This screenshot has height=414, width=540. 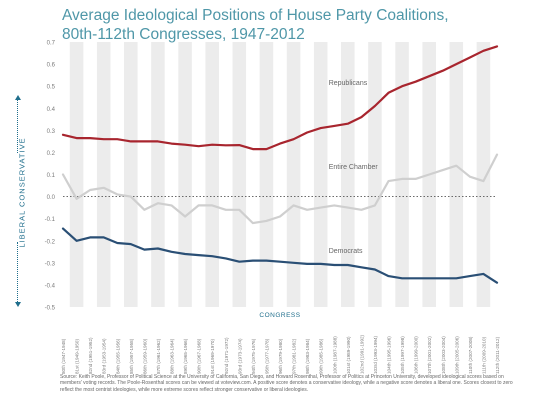 What do you see at coordinates (51, 66) in the screenshot?
I see `y-tick-label: 0.6` at bounding box center [51, 66].